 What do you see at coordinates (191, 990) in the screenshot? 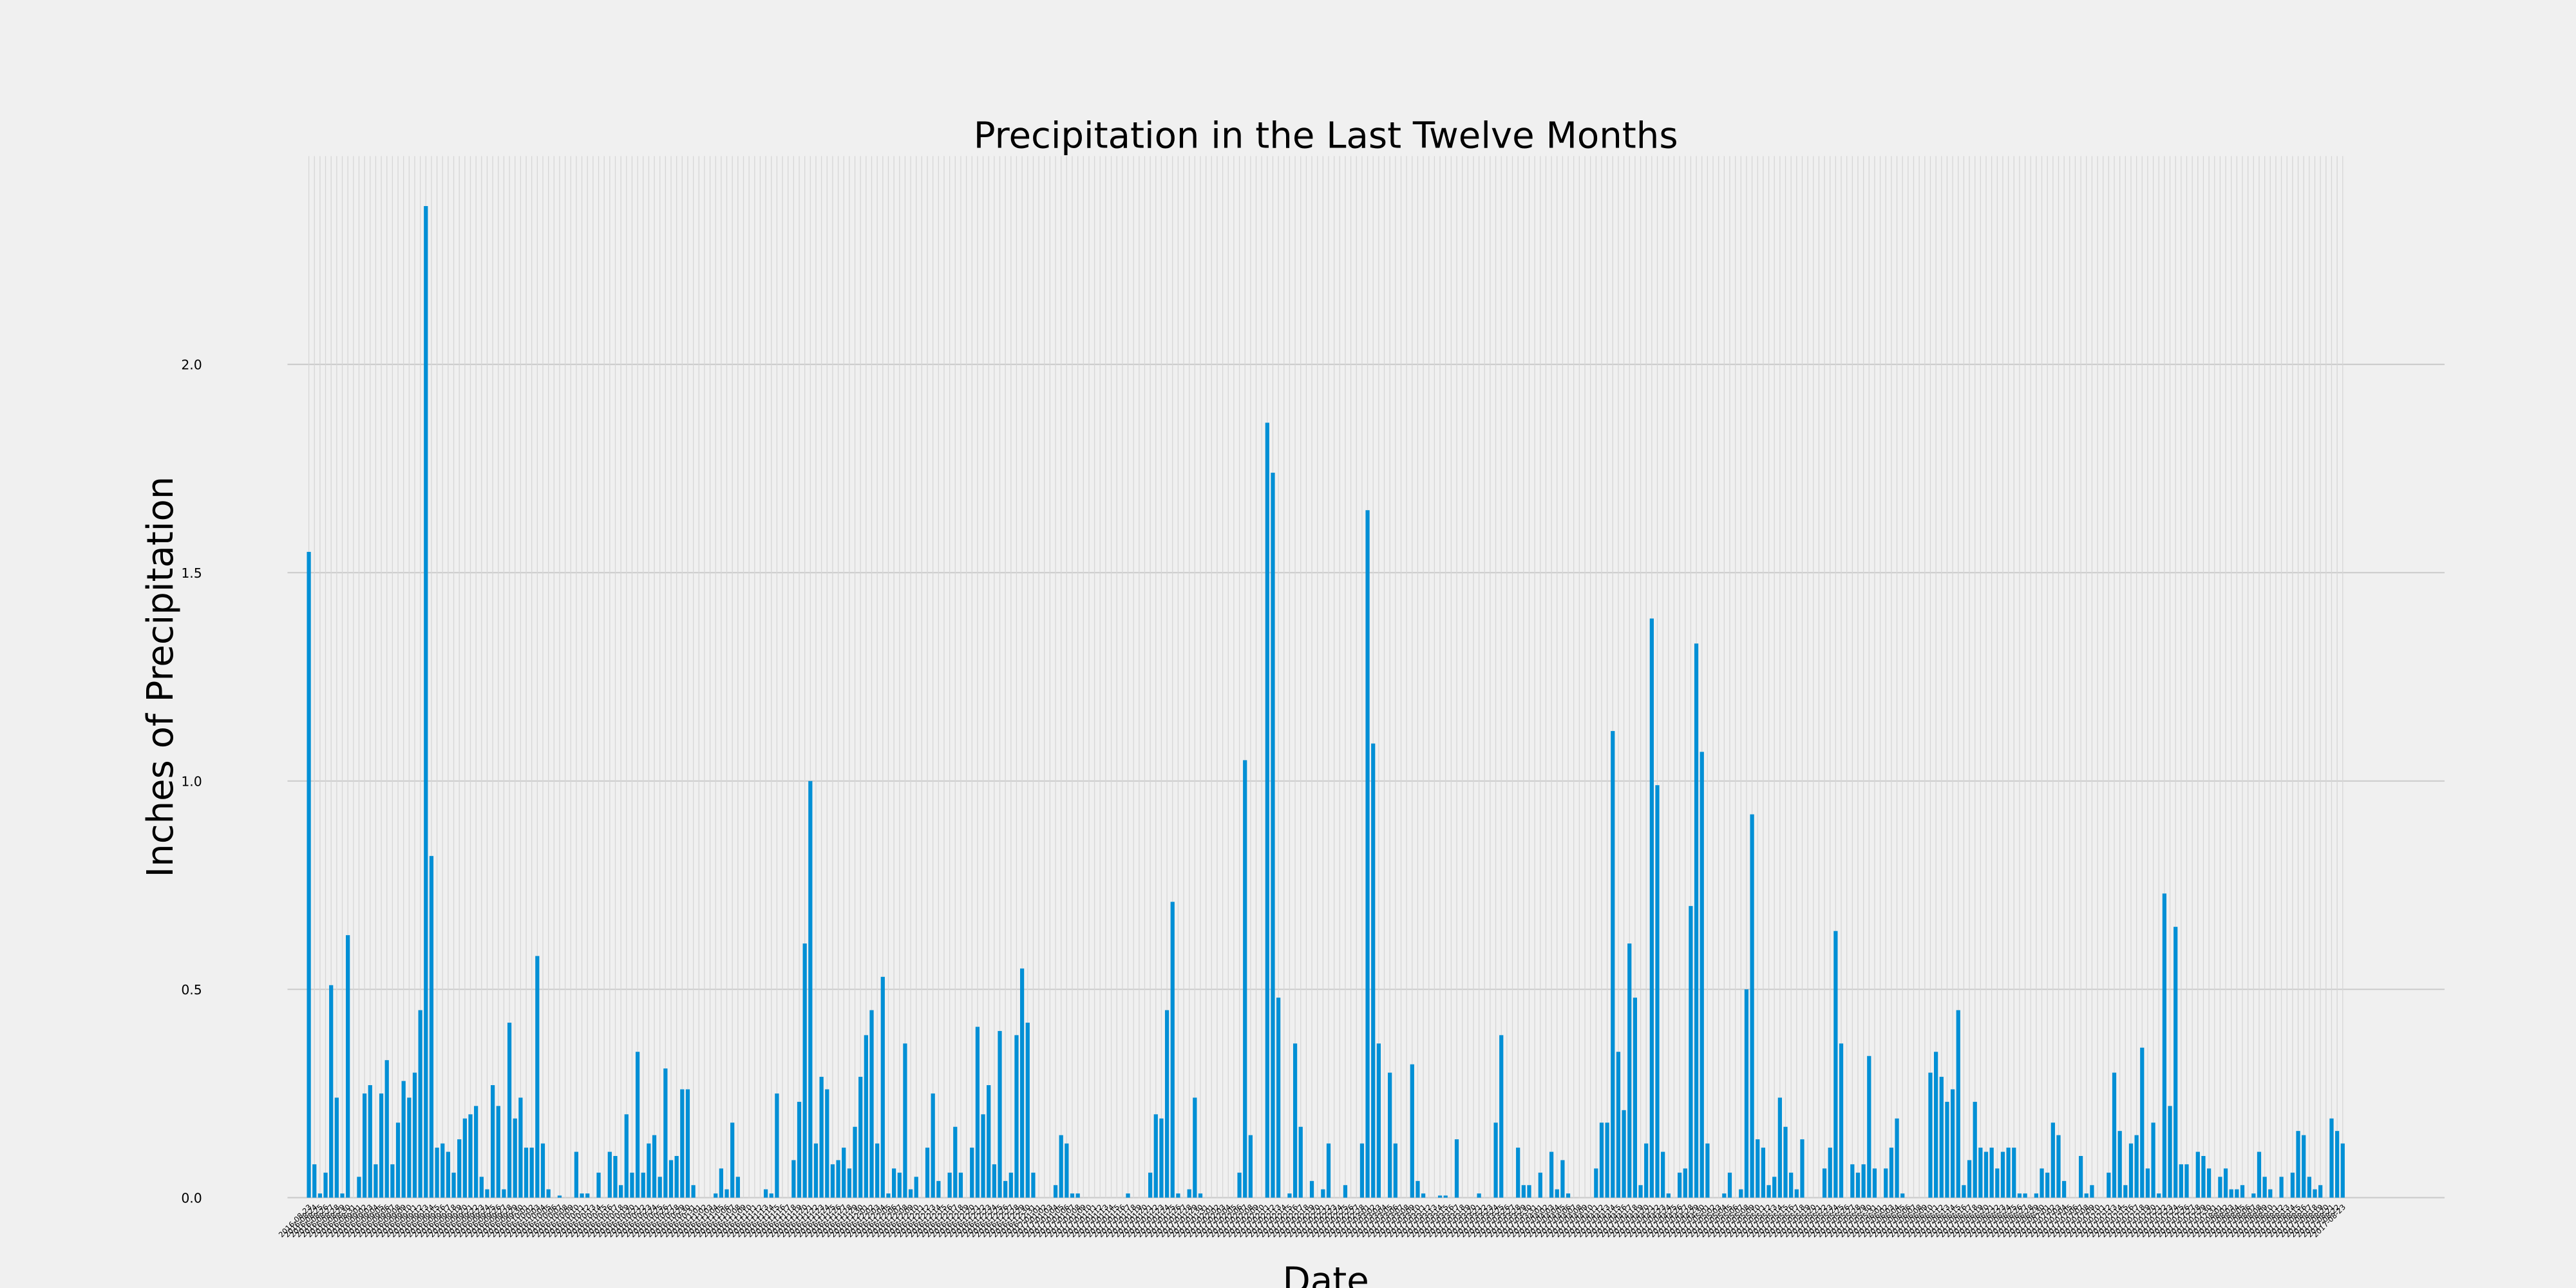
I see `y-tick-label: 0.5` at bounding box center [191, 990].